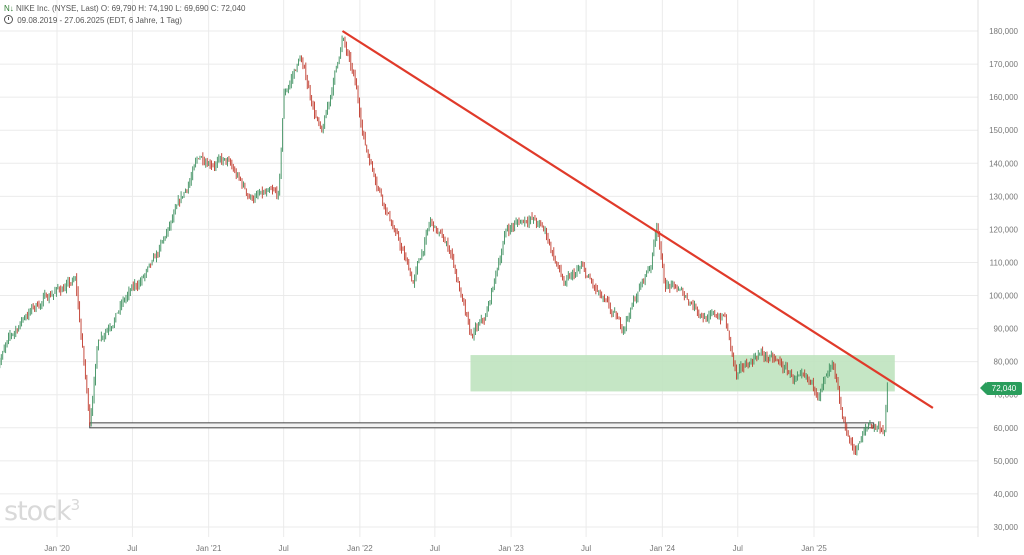  I want to click on x-tick-label: Jan '20, so click(57, 548).